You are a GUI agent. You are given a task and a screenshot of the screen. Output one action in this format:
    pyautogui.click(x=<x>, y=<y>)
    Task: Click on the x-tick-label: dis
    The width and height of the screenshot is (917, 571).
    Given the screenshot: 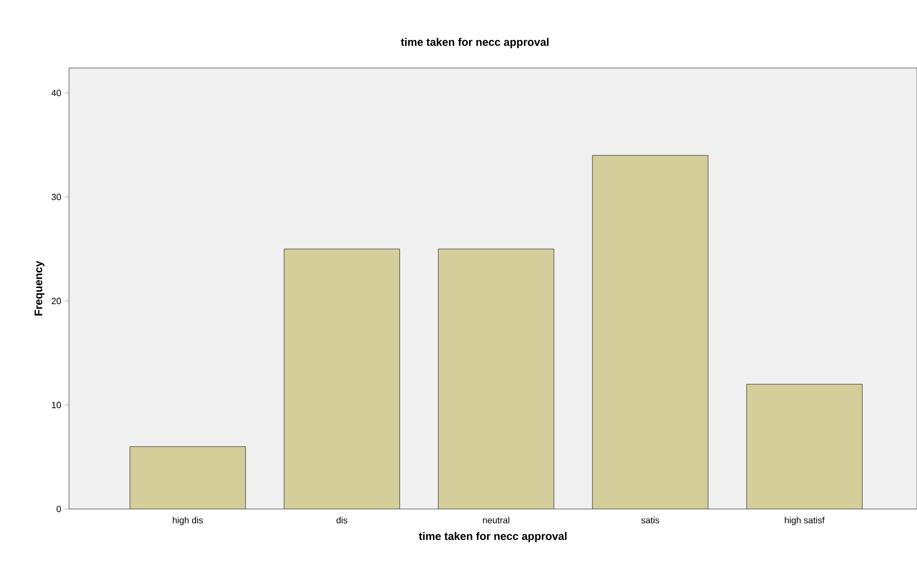 What is the action you would take?
    pyautogui.click(x=342, y=520)
    